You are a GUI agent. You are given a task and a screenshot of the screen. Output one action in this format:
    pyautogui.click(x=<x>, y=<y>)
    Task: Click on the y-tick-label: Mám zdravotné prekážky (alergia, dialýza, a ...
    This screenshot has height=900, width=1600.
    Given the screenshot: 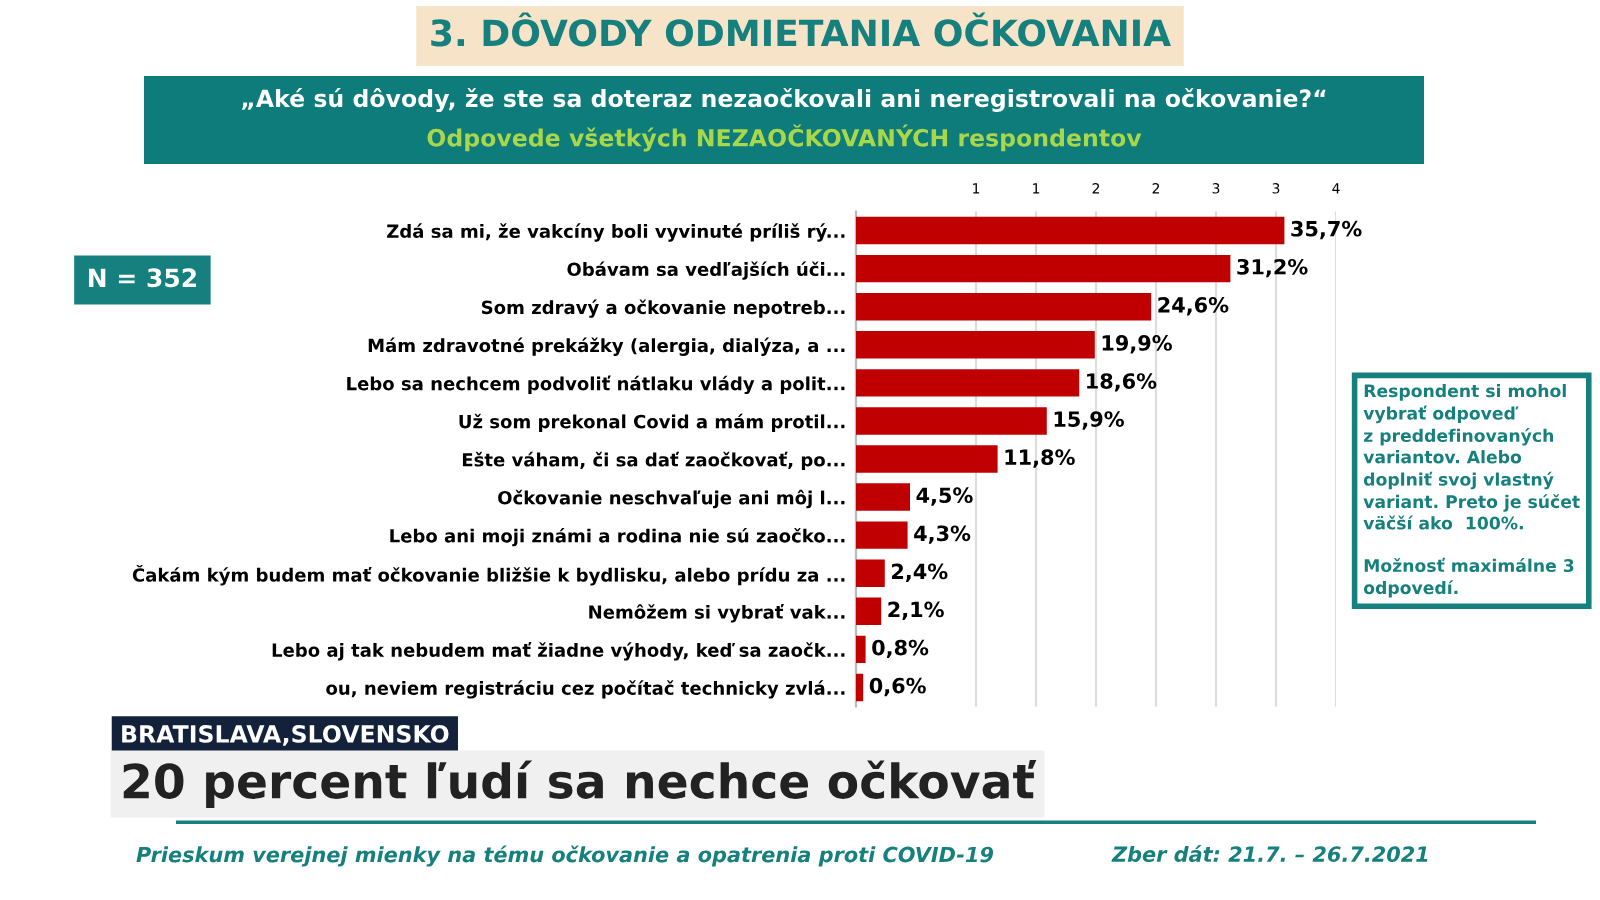 What is the action you would take?
    pyautogui.click(x=606, y=346)
    